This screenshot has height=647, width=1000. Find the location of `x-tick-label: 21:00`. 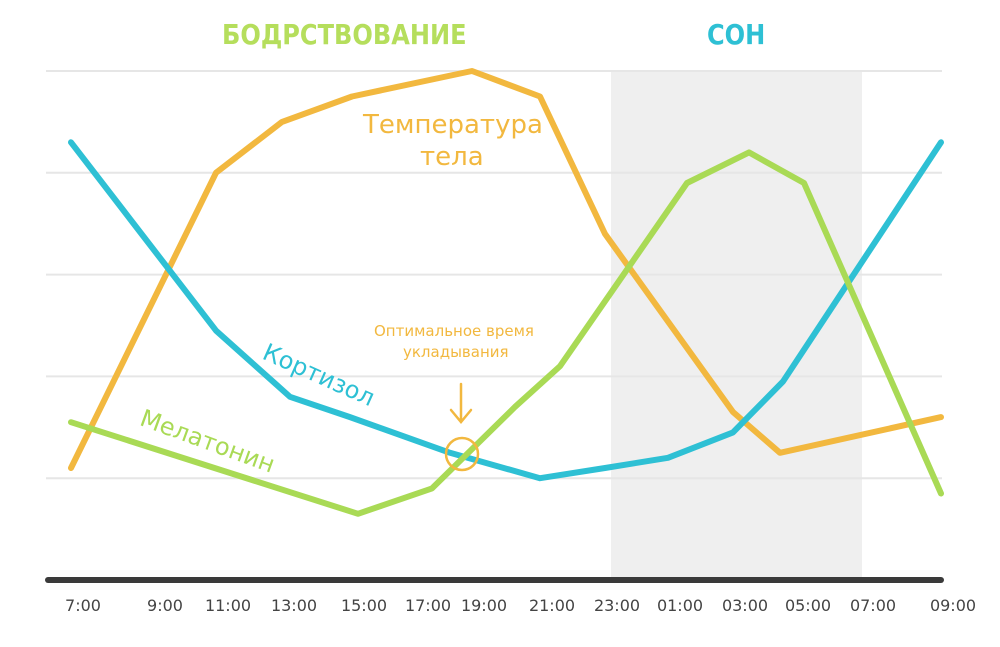

x-tick-label: 21:00 is located at coordinates (552, 605).